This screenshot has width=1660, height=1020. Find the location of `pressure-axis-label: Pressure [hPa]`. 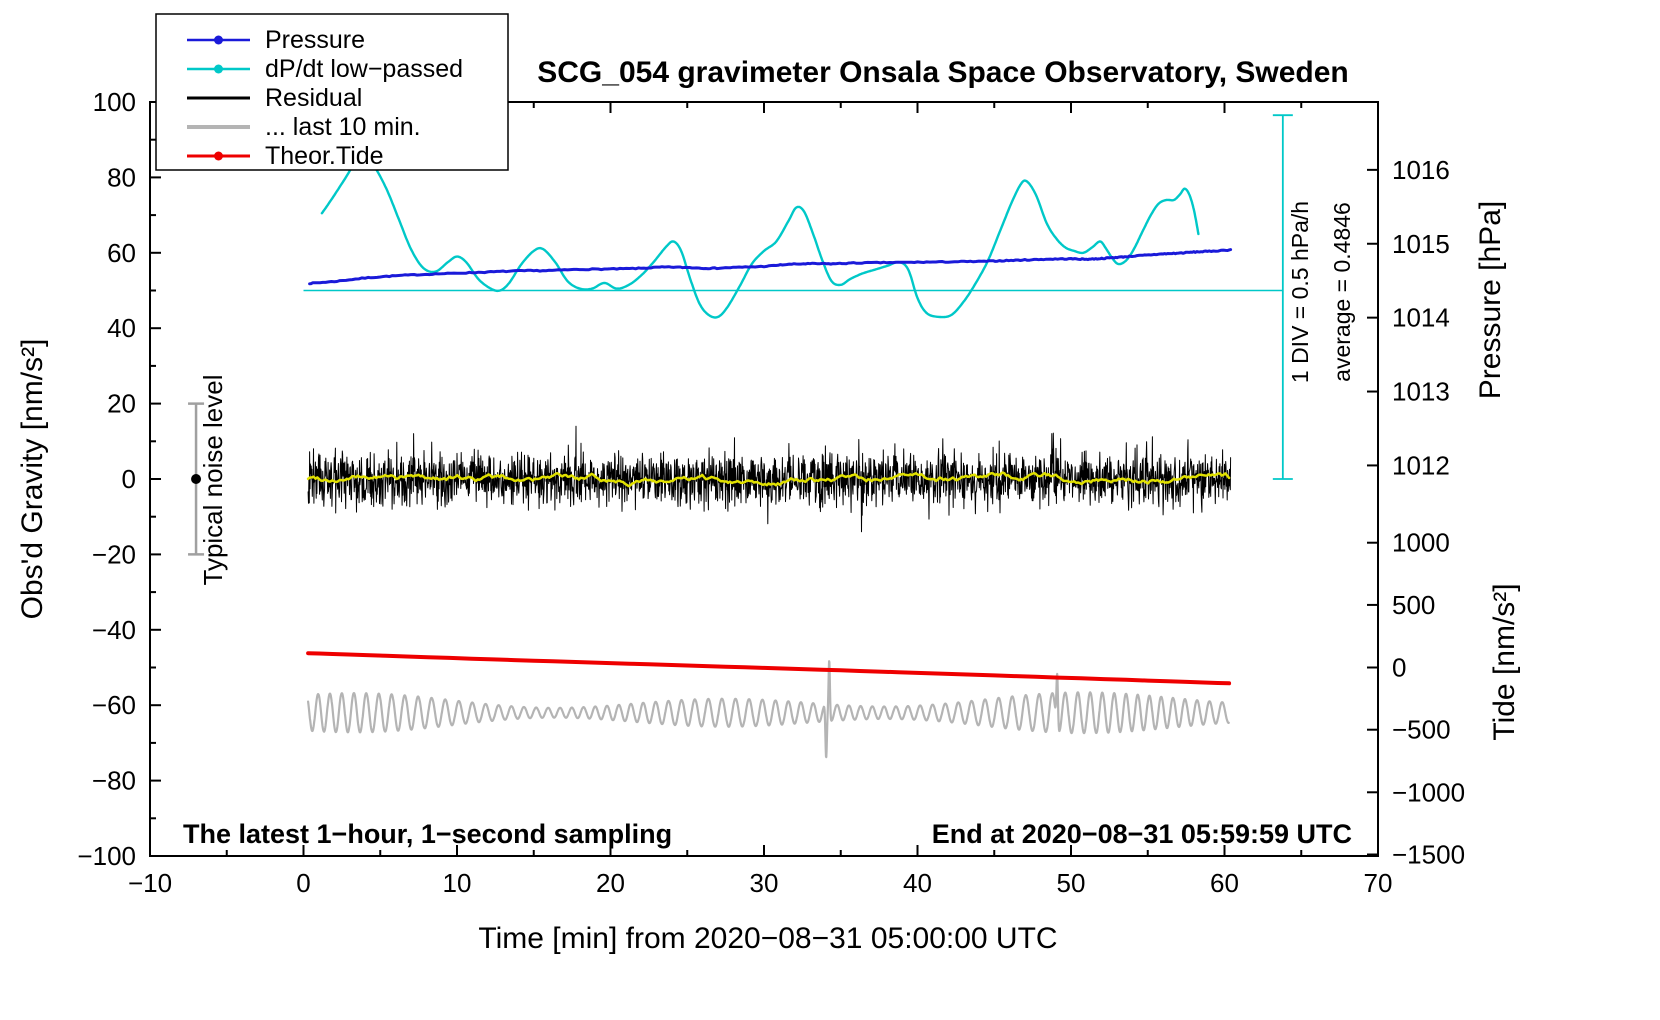

pressure-axis-label: Pressure [hPa] is located at coordinates (1490, 300).